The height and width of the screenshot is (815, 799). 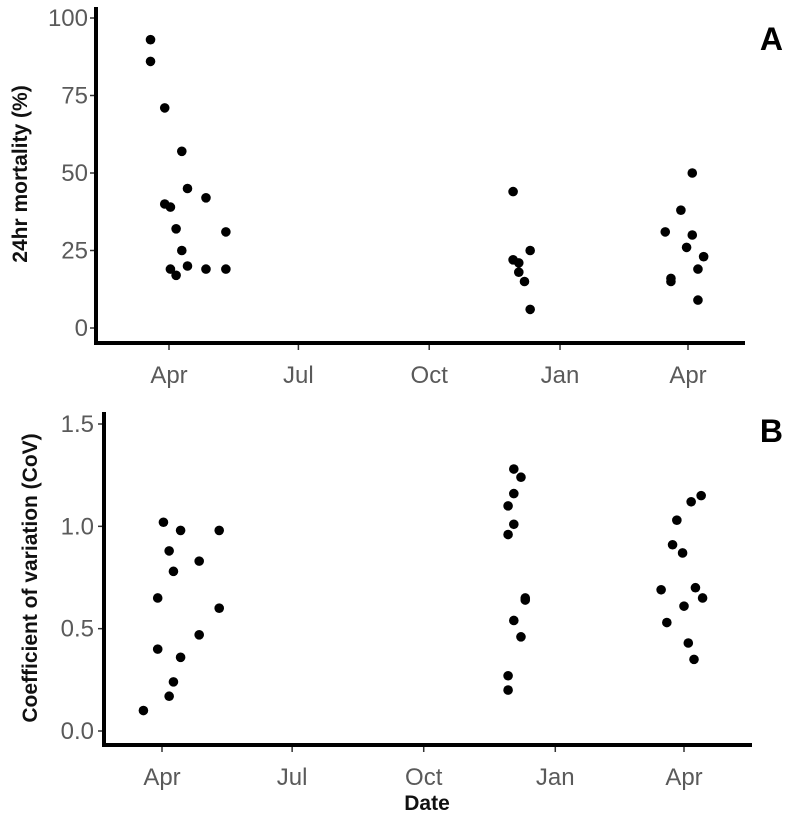 I want to click on panel-a-x-tick-label: Jan, so click(x=560, y=375).